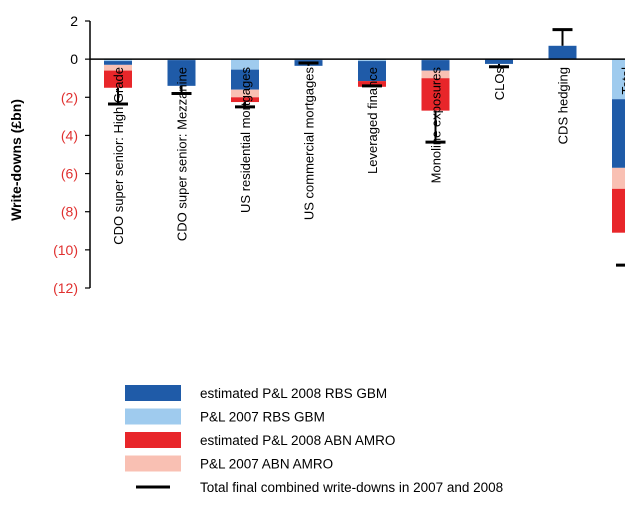 The width and height of the screenshot is (625, 518). Describe the element at coordinates (88, 154) in the screenshot. I see `y-axis` at that location.